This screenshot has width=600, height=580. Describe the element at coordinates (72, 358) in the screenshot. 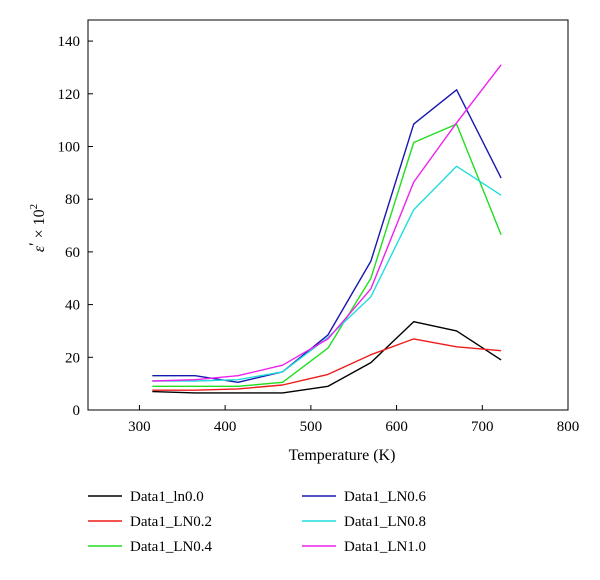

I see `y-tick-label: 20` at that location.